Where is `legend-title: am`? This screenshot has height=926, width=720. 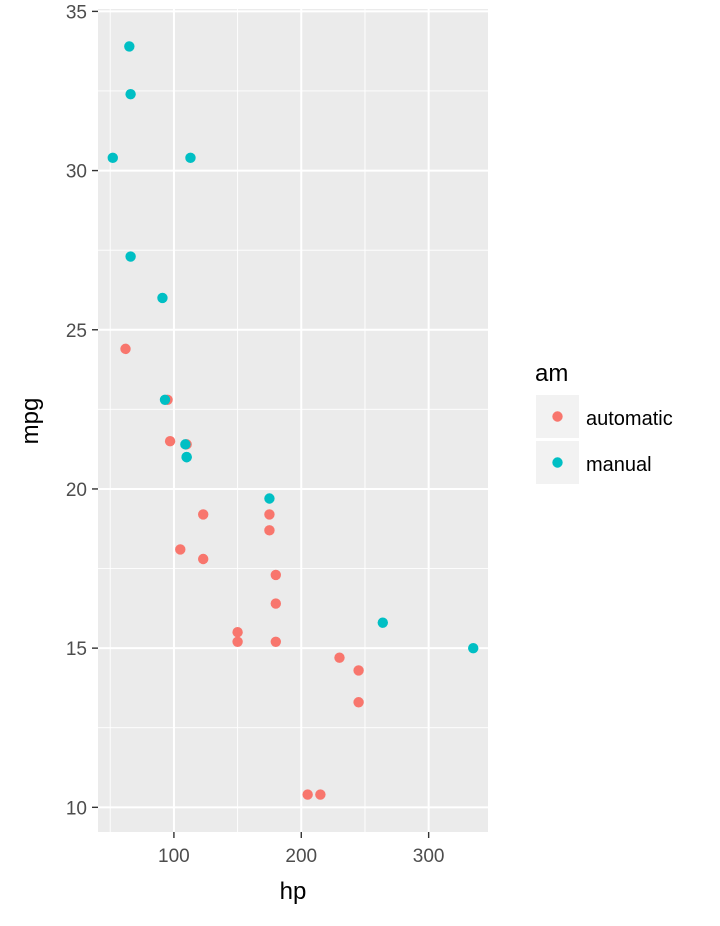
legend-title: am is located at coordinates (551, 373).